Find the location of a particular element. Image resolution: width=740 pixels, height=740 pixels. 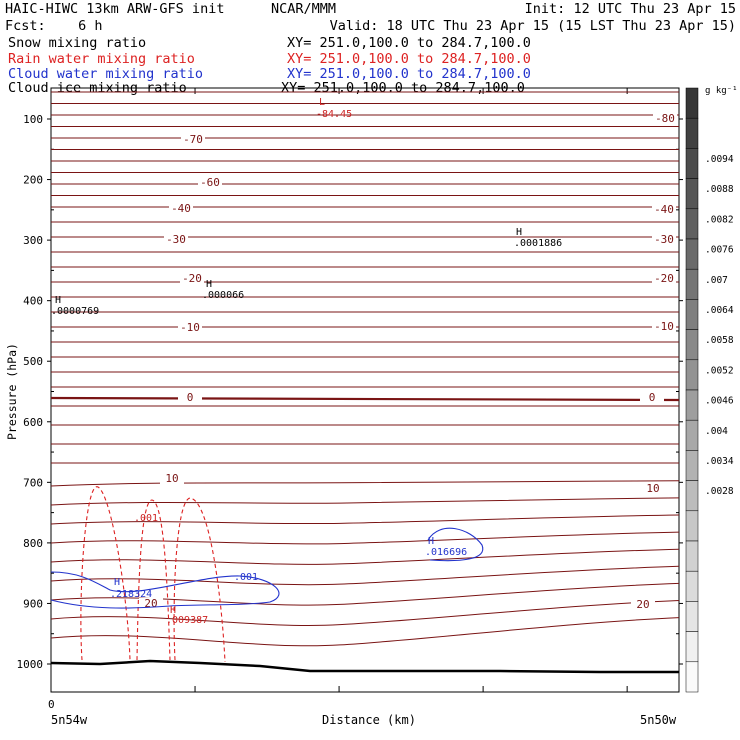

x-right-location: 5n50w is located at coordinates (658, 720).